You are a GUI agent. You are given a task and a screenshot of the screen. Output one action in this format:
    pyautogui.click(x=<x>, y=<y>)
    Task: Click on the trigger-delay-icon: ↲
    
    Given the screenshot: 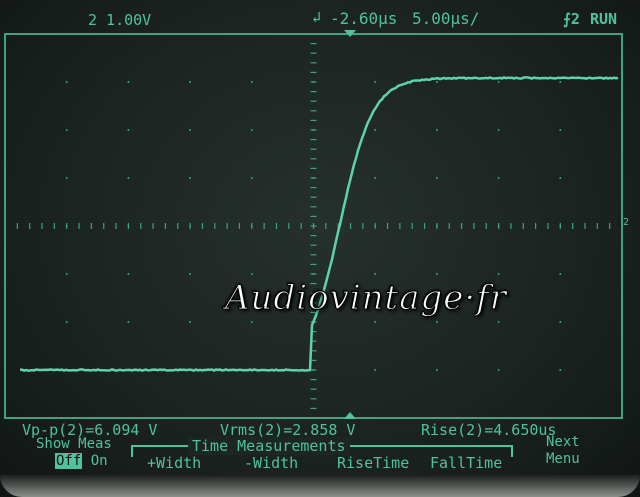 What is the action you would take?
    pyautogui.click(x=316, y=17)
    